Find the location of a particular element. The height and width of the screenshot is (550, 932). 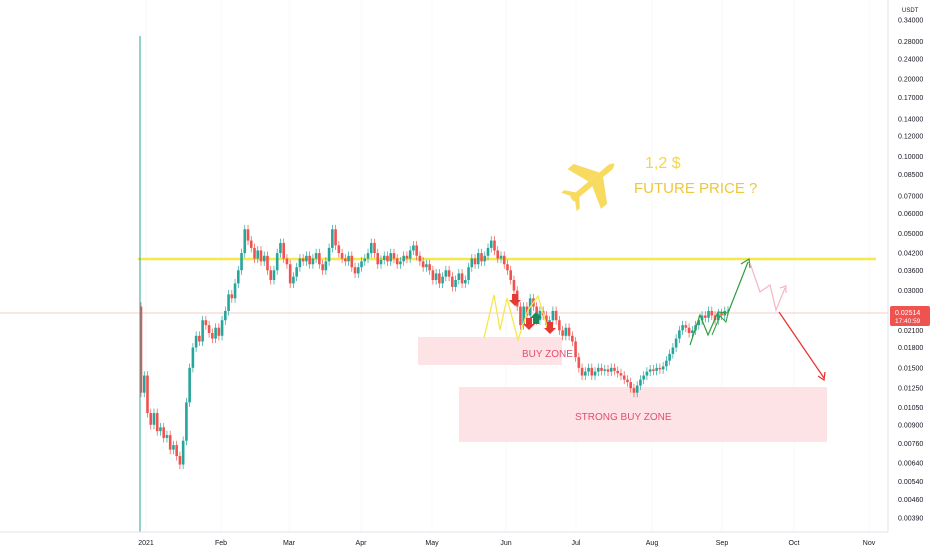

y-tick-label: 0.20000 is located at coordinates (910, 80).